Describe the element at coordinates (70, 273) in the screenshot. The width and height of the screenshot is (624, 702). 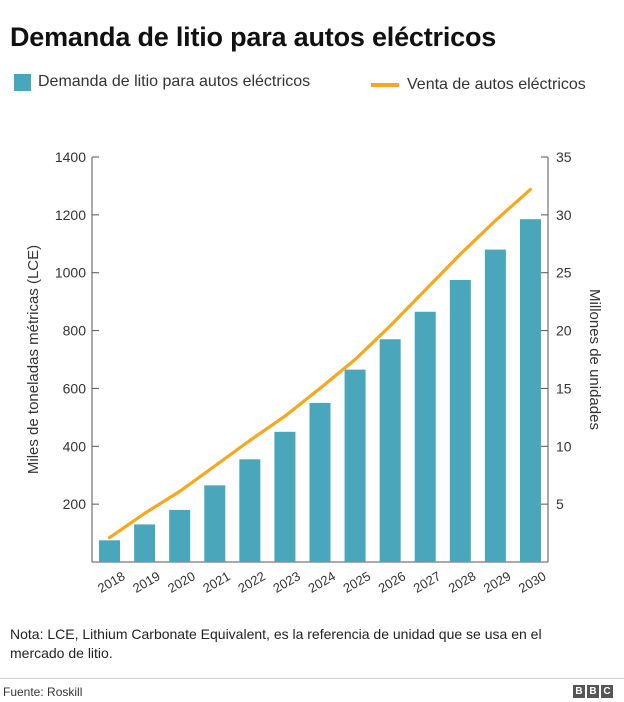
I see `y-tick-label: 1000` at that location.